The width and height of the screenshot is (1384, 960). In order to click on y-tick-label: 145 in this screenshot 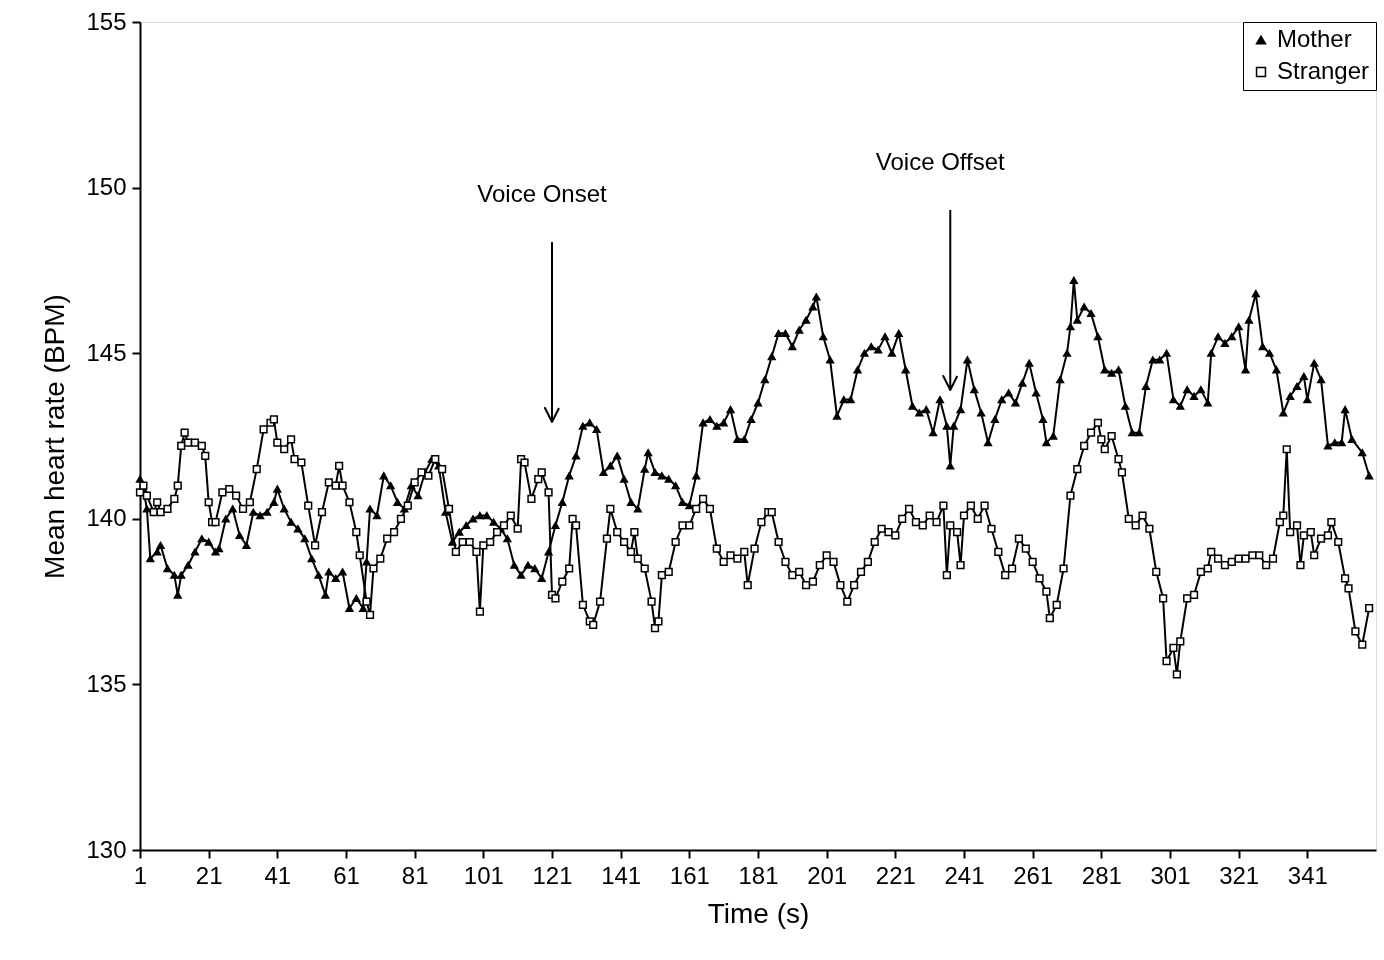, I will do `click(106, 352)`.